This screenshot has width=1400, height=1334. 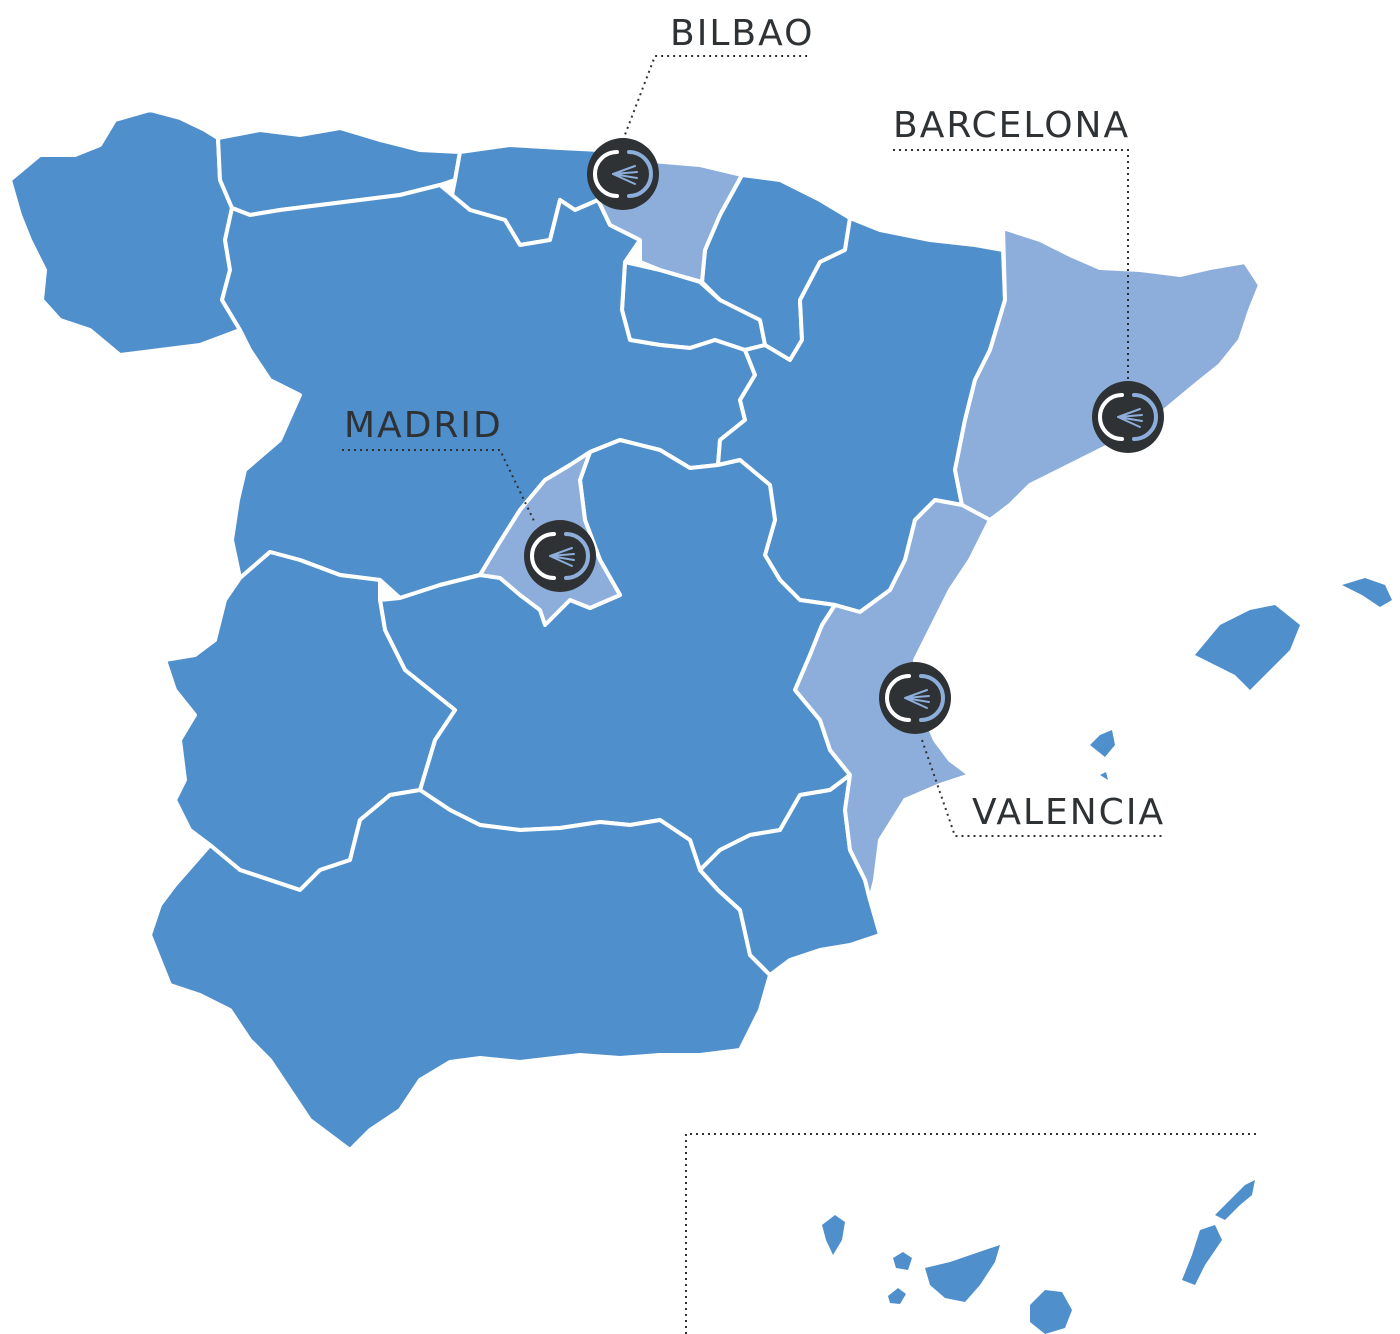 I want to click on island-lanzarote, so click(x=1235, y=1200).